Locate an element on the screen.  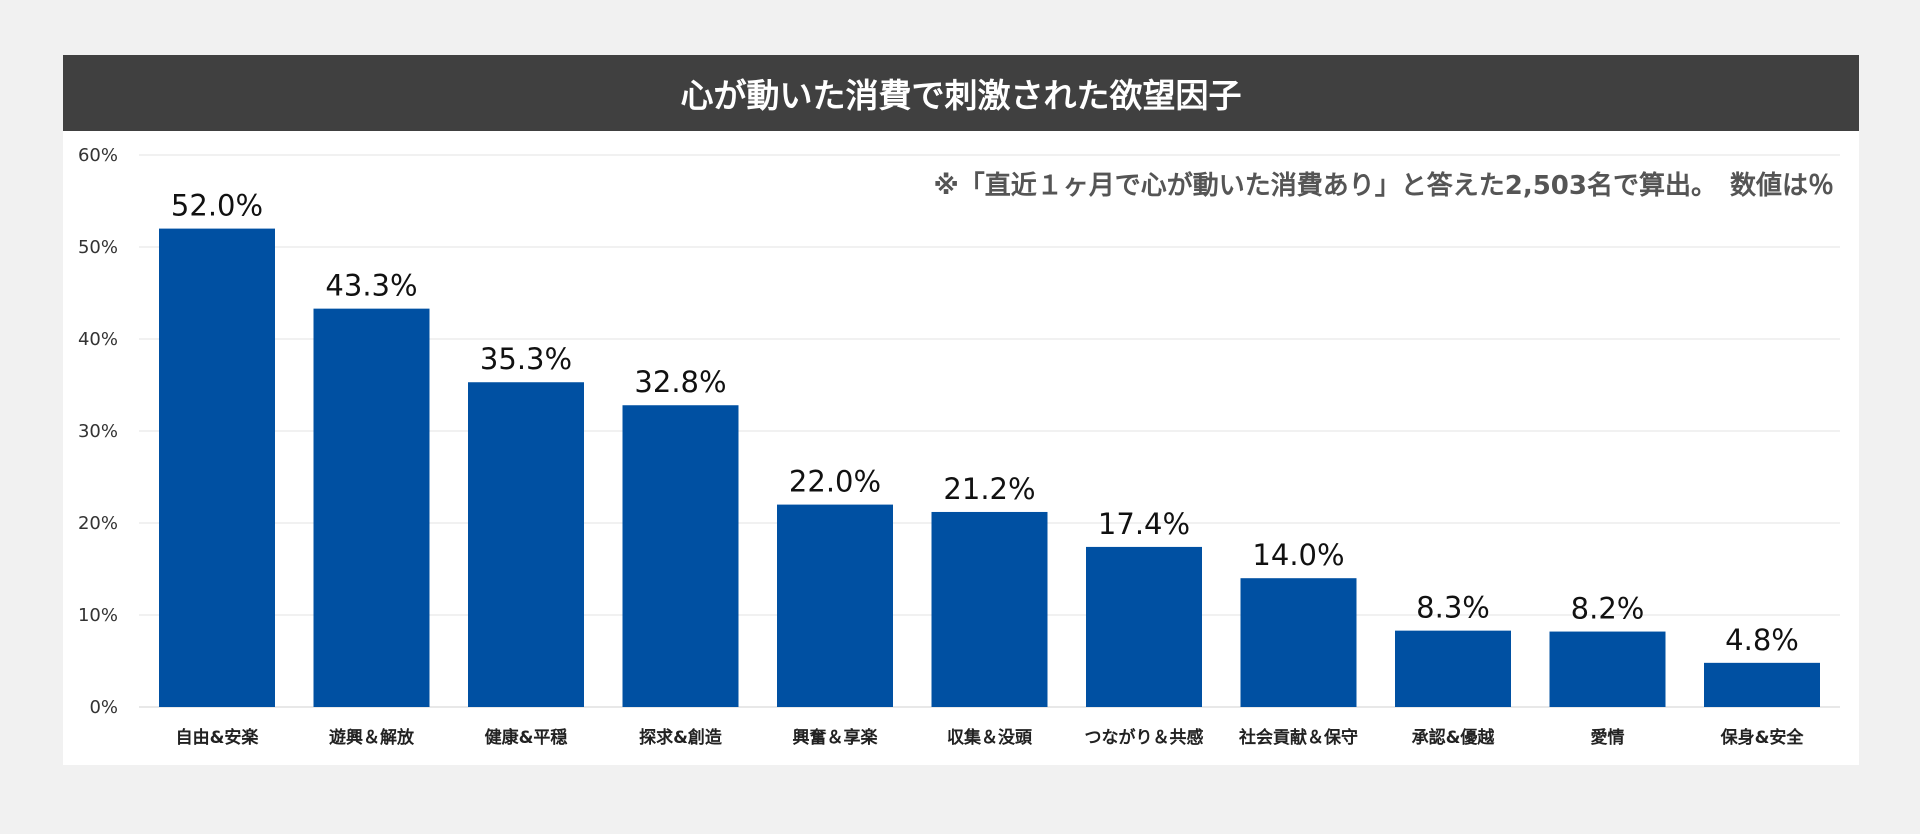
y-tick-label: 10% is located at coordinates (98, 615).